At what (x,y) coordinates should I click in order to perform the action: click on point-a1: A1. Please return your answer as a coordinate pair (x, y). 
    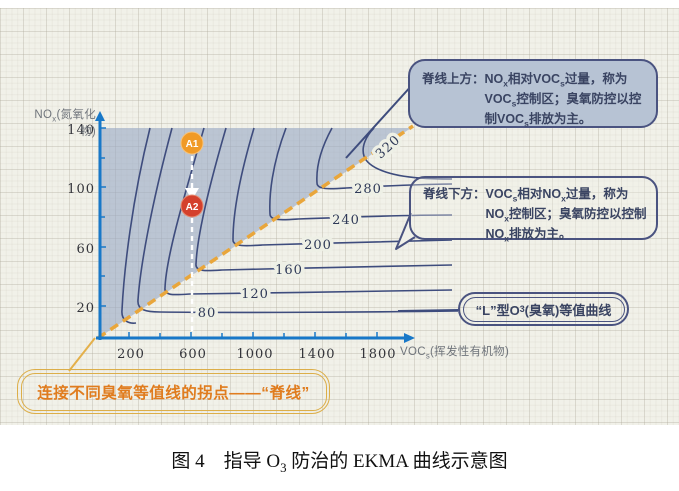
    Looking at the image, I should click on (192, 143).